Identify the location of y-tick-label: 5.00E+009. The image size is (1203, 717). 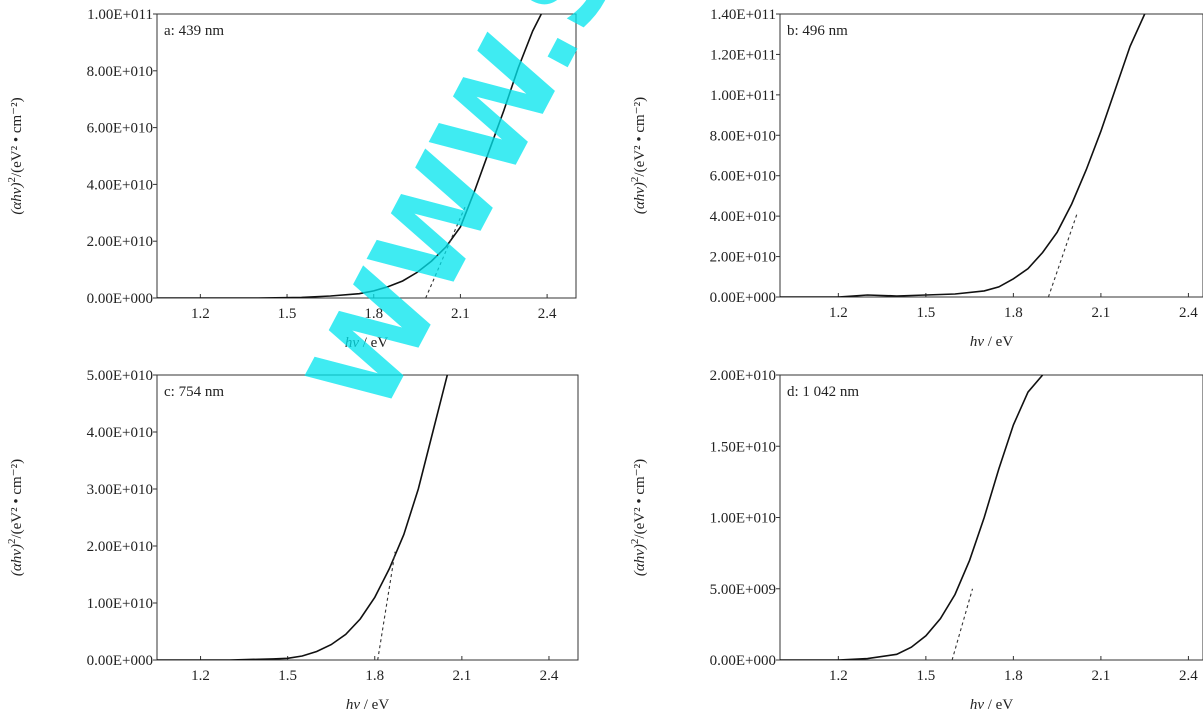
(743, 590).